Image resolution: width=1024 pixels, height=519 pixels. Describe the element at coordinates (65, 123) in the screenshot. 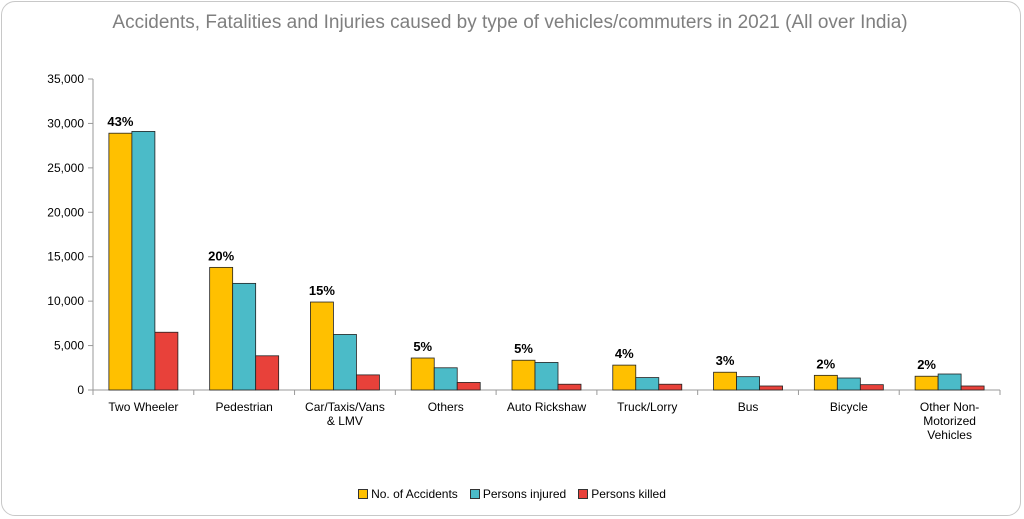

I see `y-tick-label: 30,000` at that location.